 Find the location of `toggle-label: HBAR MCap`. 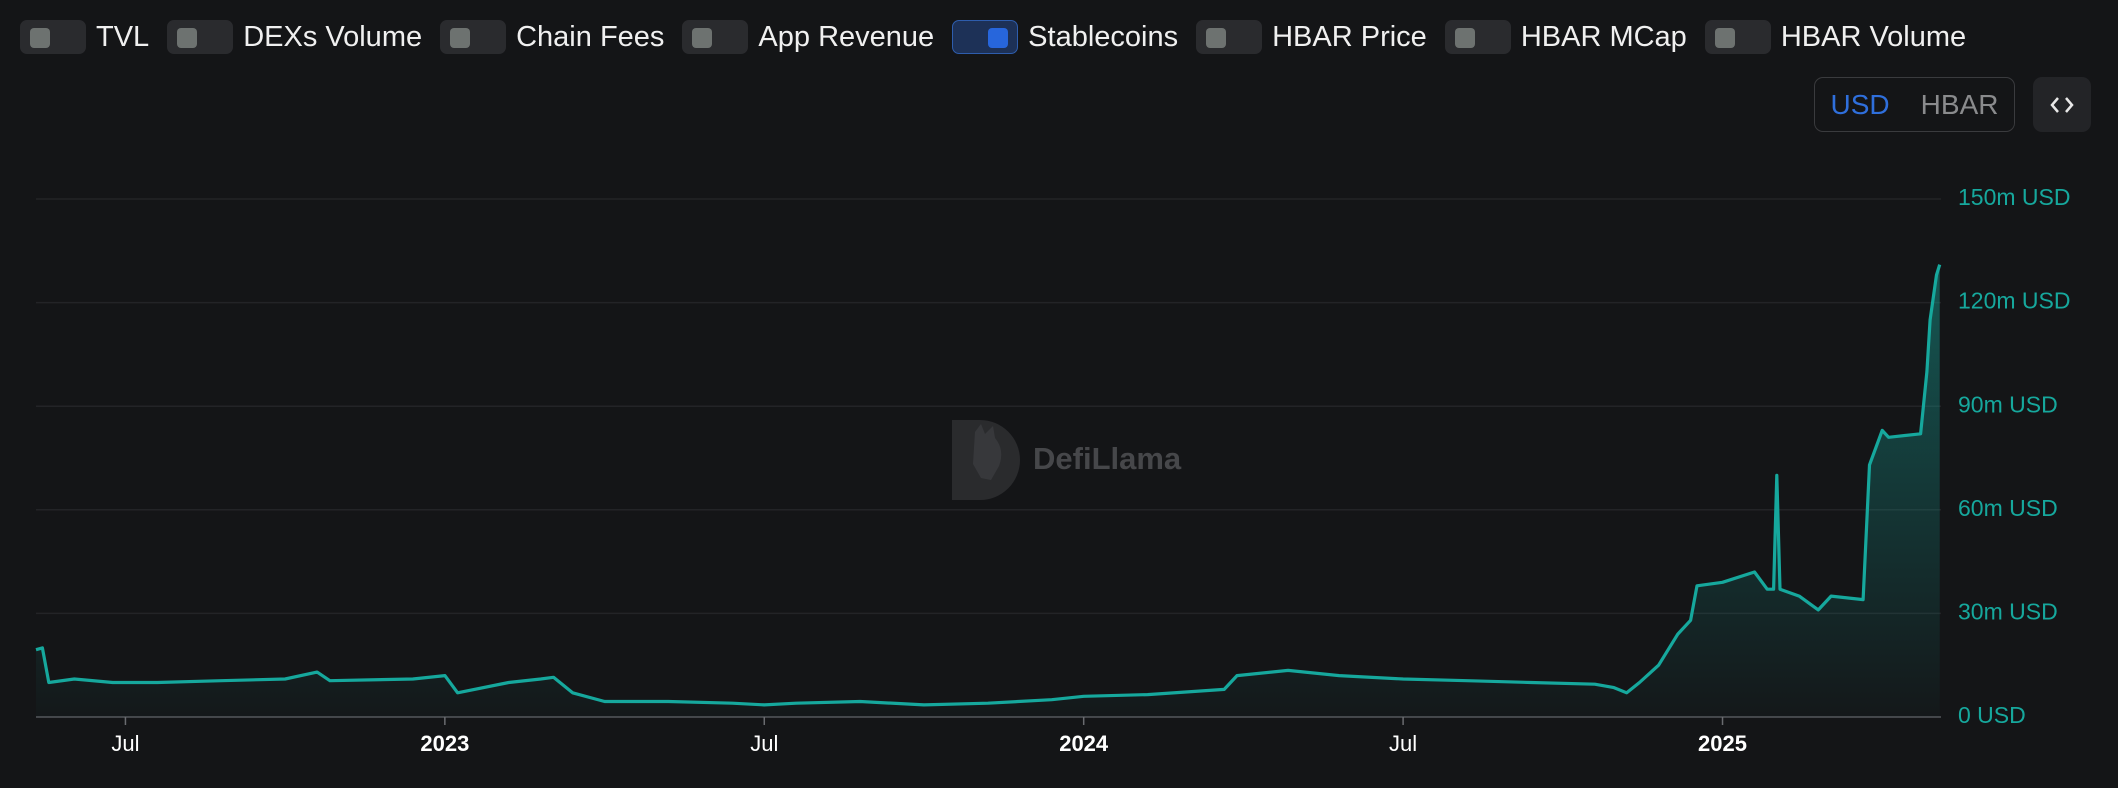

toggle-label: HBAR MCap is located at coordinates (1603, 36).